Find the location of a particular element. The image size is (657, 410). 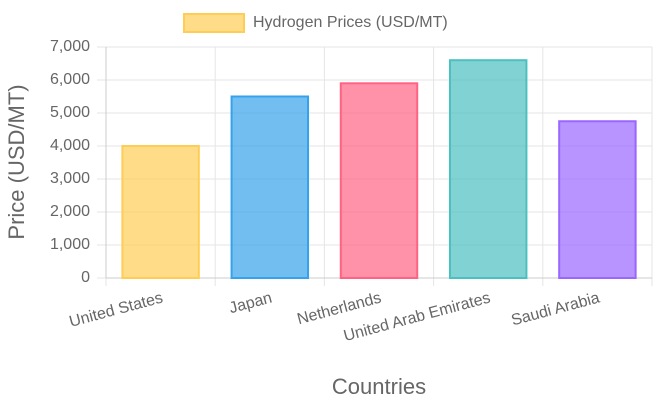

y-tick-label: 5,000 is located at coordinates (70, 112).